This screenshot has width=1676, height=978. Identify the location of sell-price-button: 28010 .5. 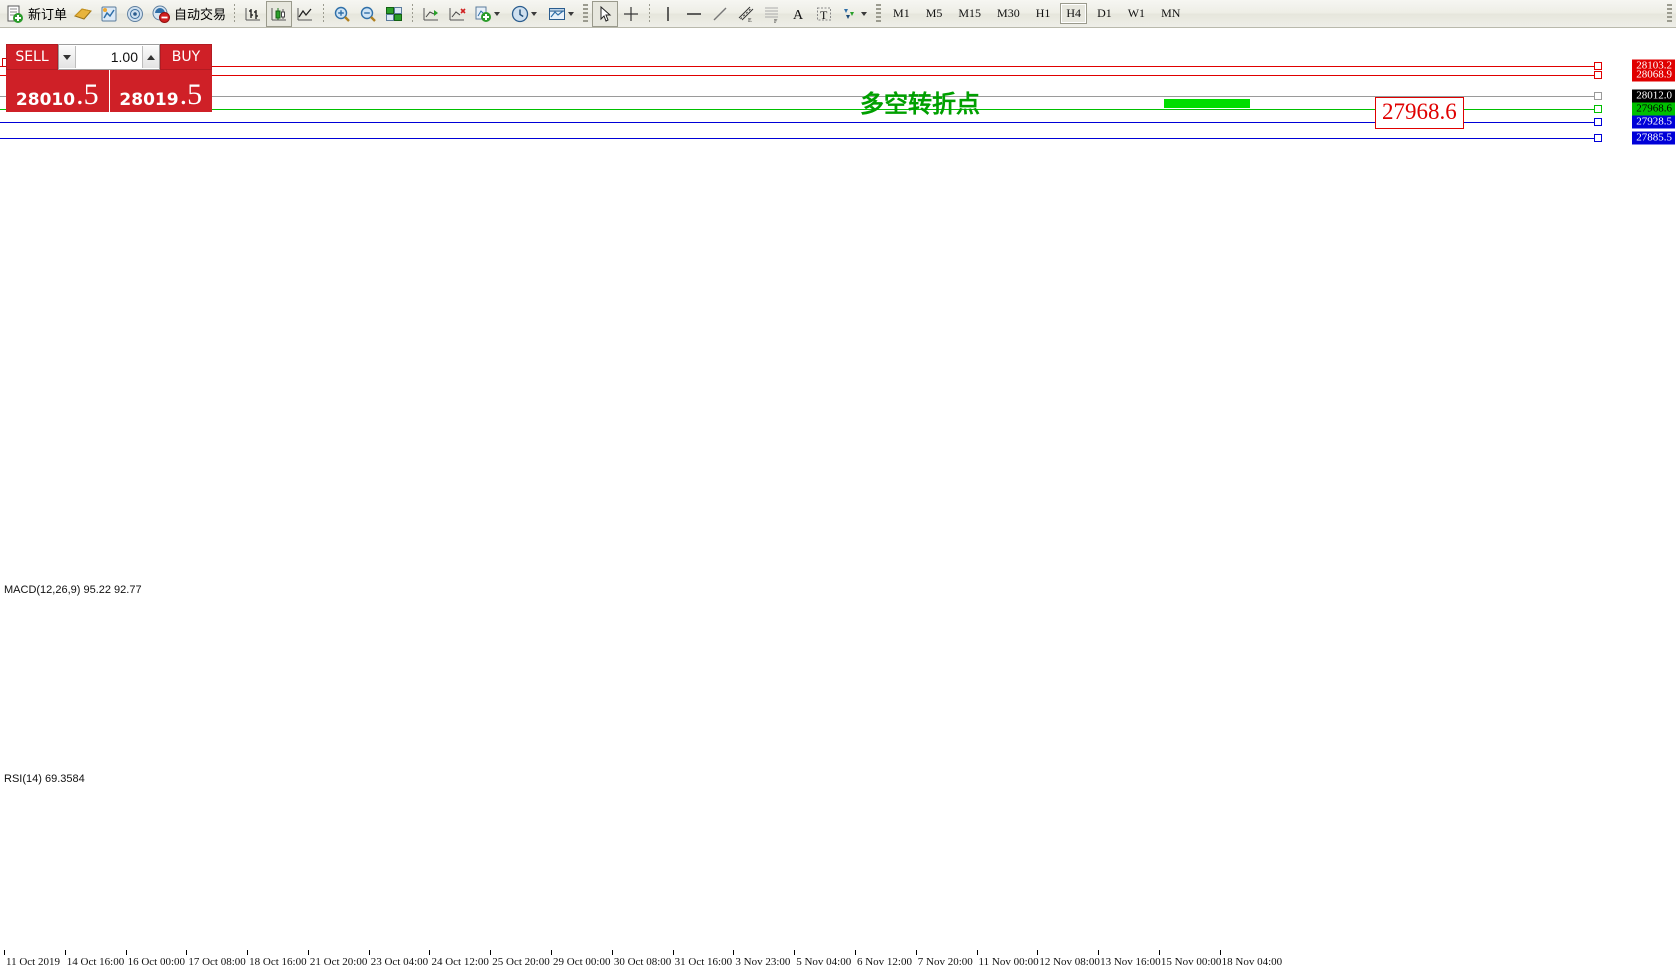
(58, 91).